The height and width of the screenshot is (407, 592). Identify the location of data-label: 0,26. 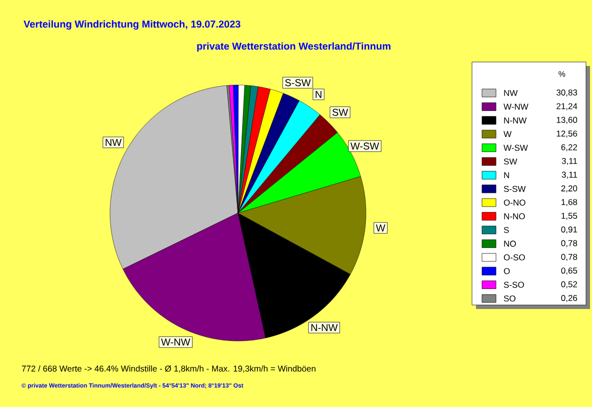
(569, 298).